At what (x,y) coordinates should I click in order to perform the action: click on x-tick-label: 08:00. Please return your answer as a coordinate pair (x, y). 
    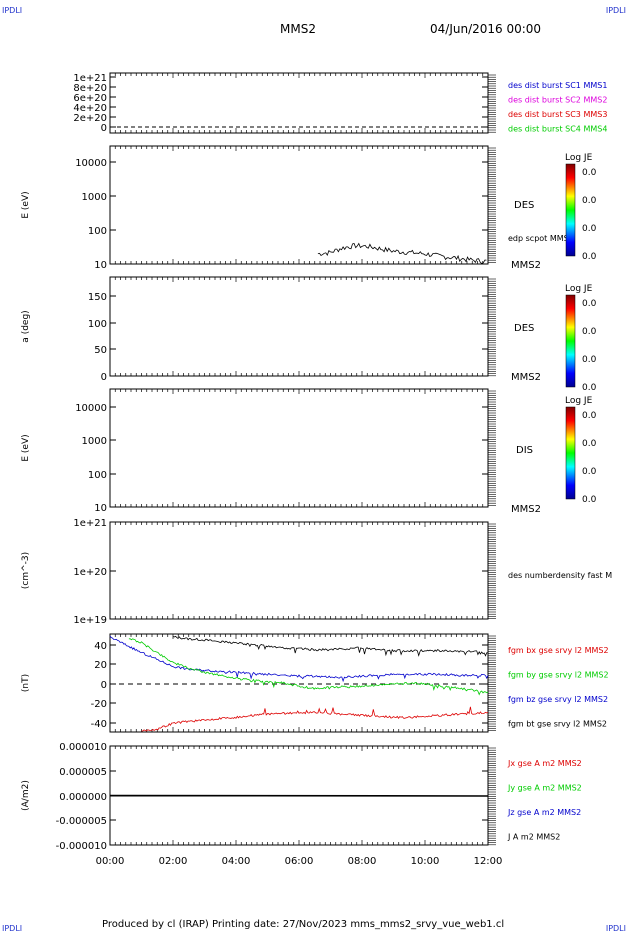
    Looking at the image, I should click on (362, 861).